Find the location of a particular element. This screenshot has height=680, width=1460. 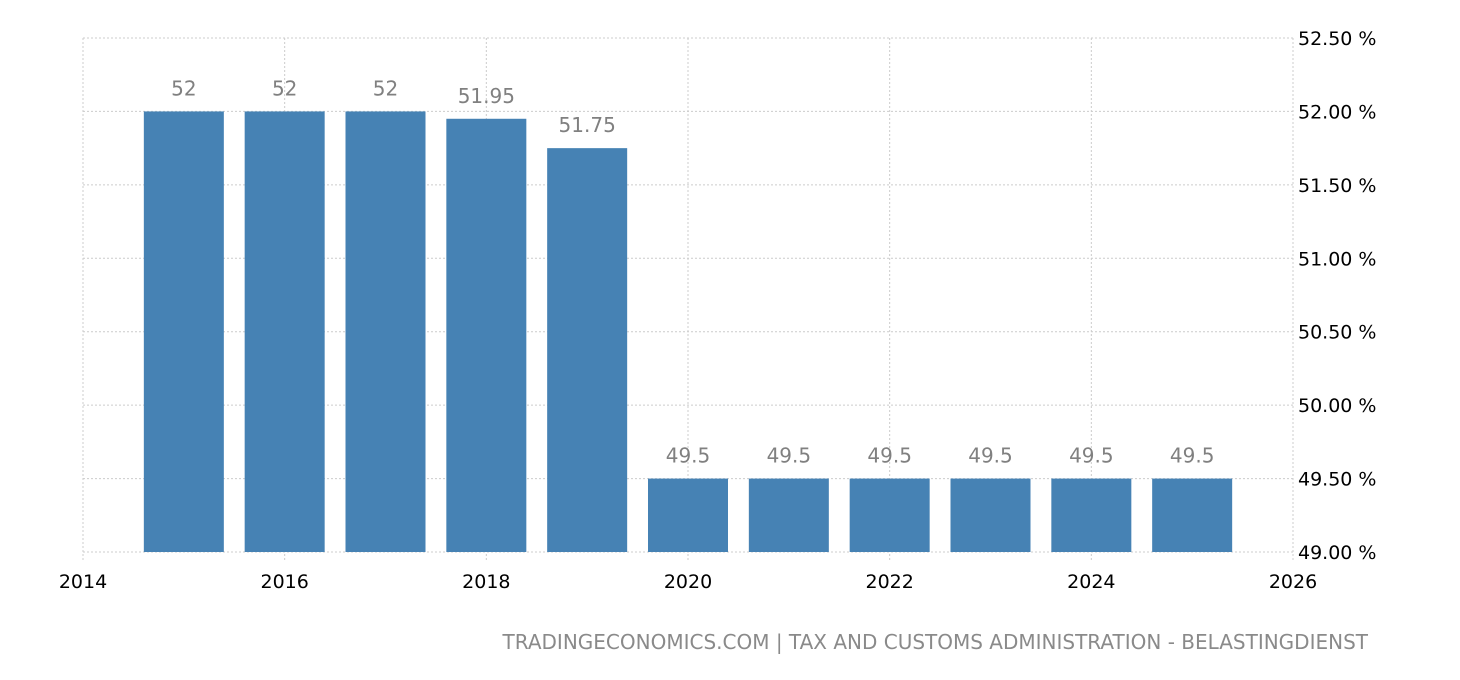

data-label: 51.75 is located at coordinates (587, 125).